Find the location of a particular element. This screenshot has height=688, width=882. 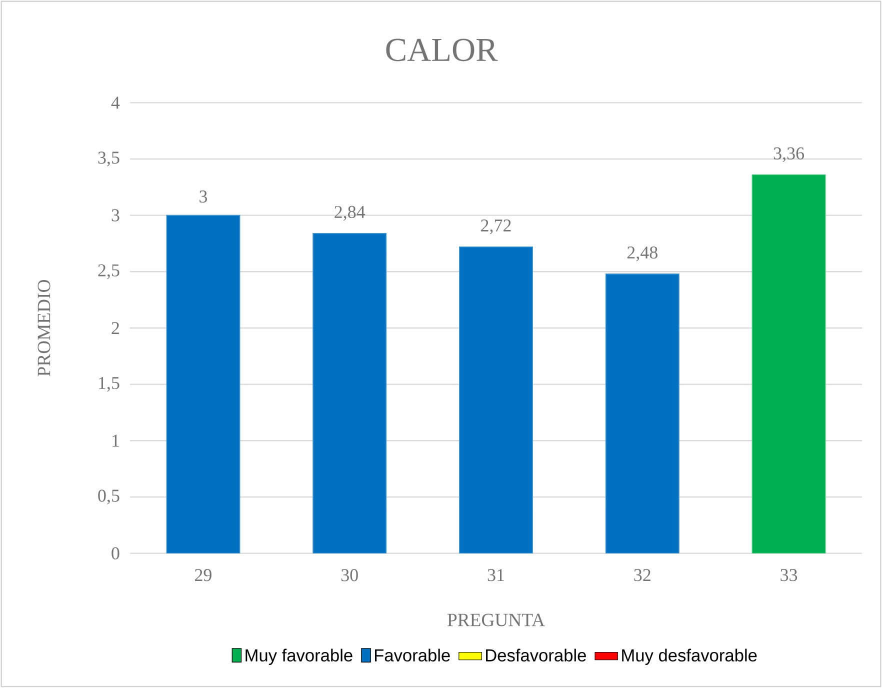

y-tick-label: 4 is located at coordinates (115, 102).